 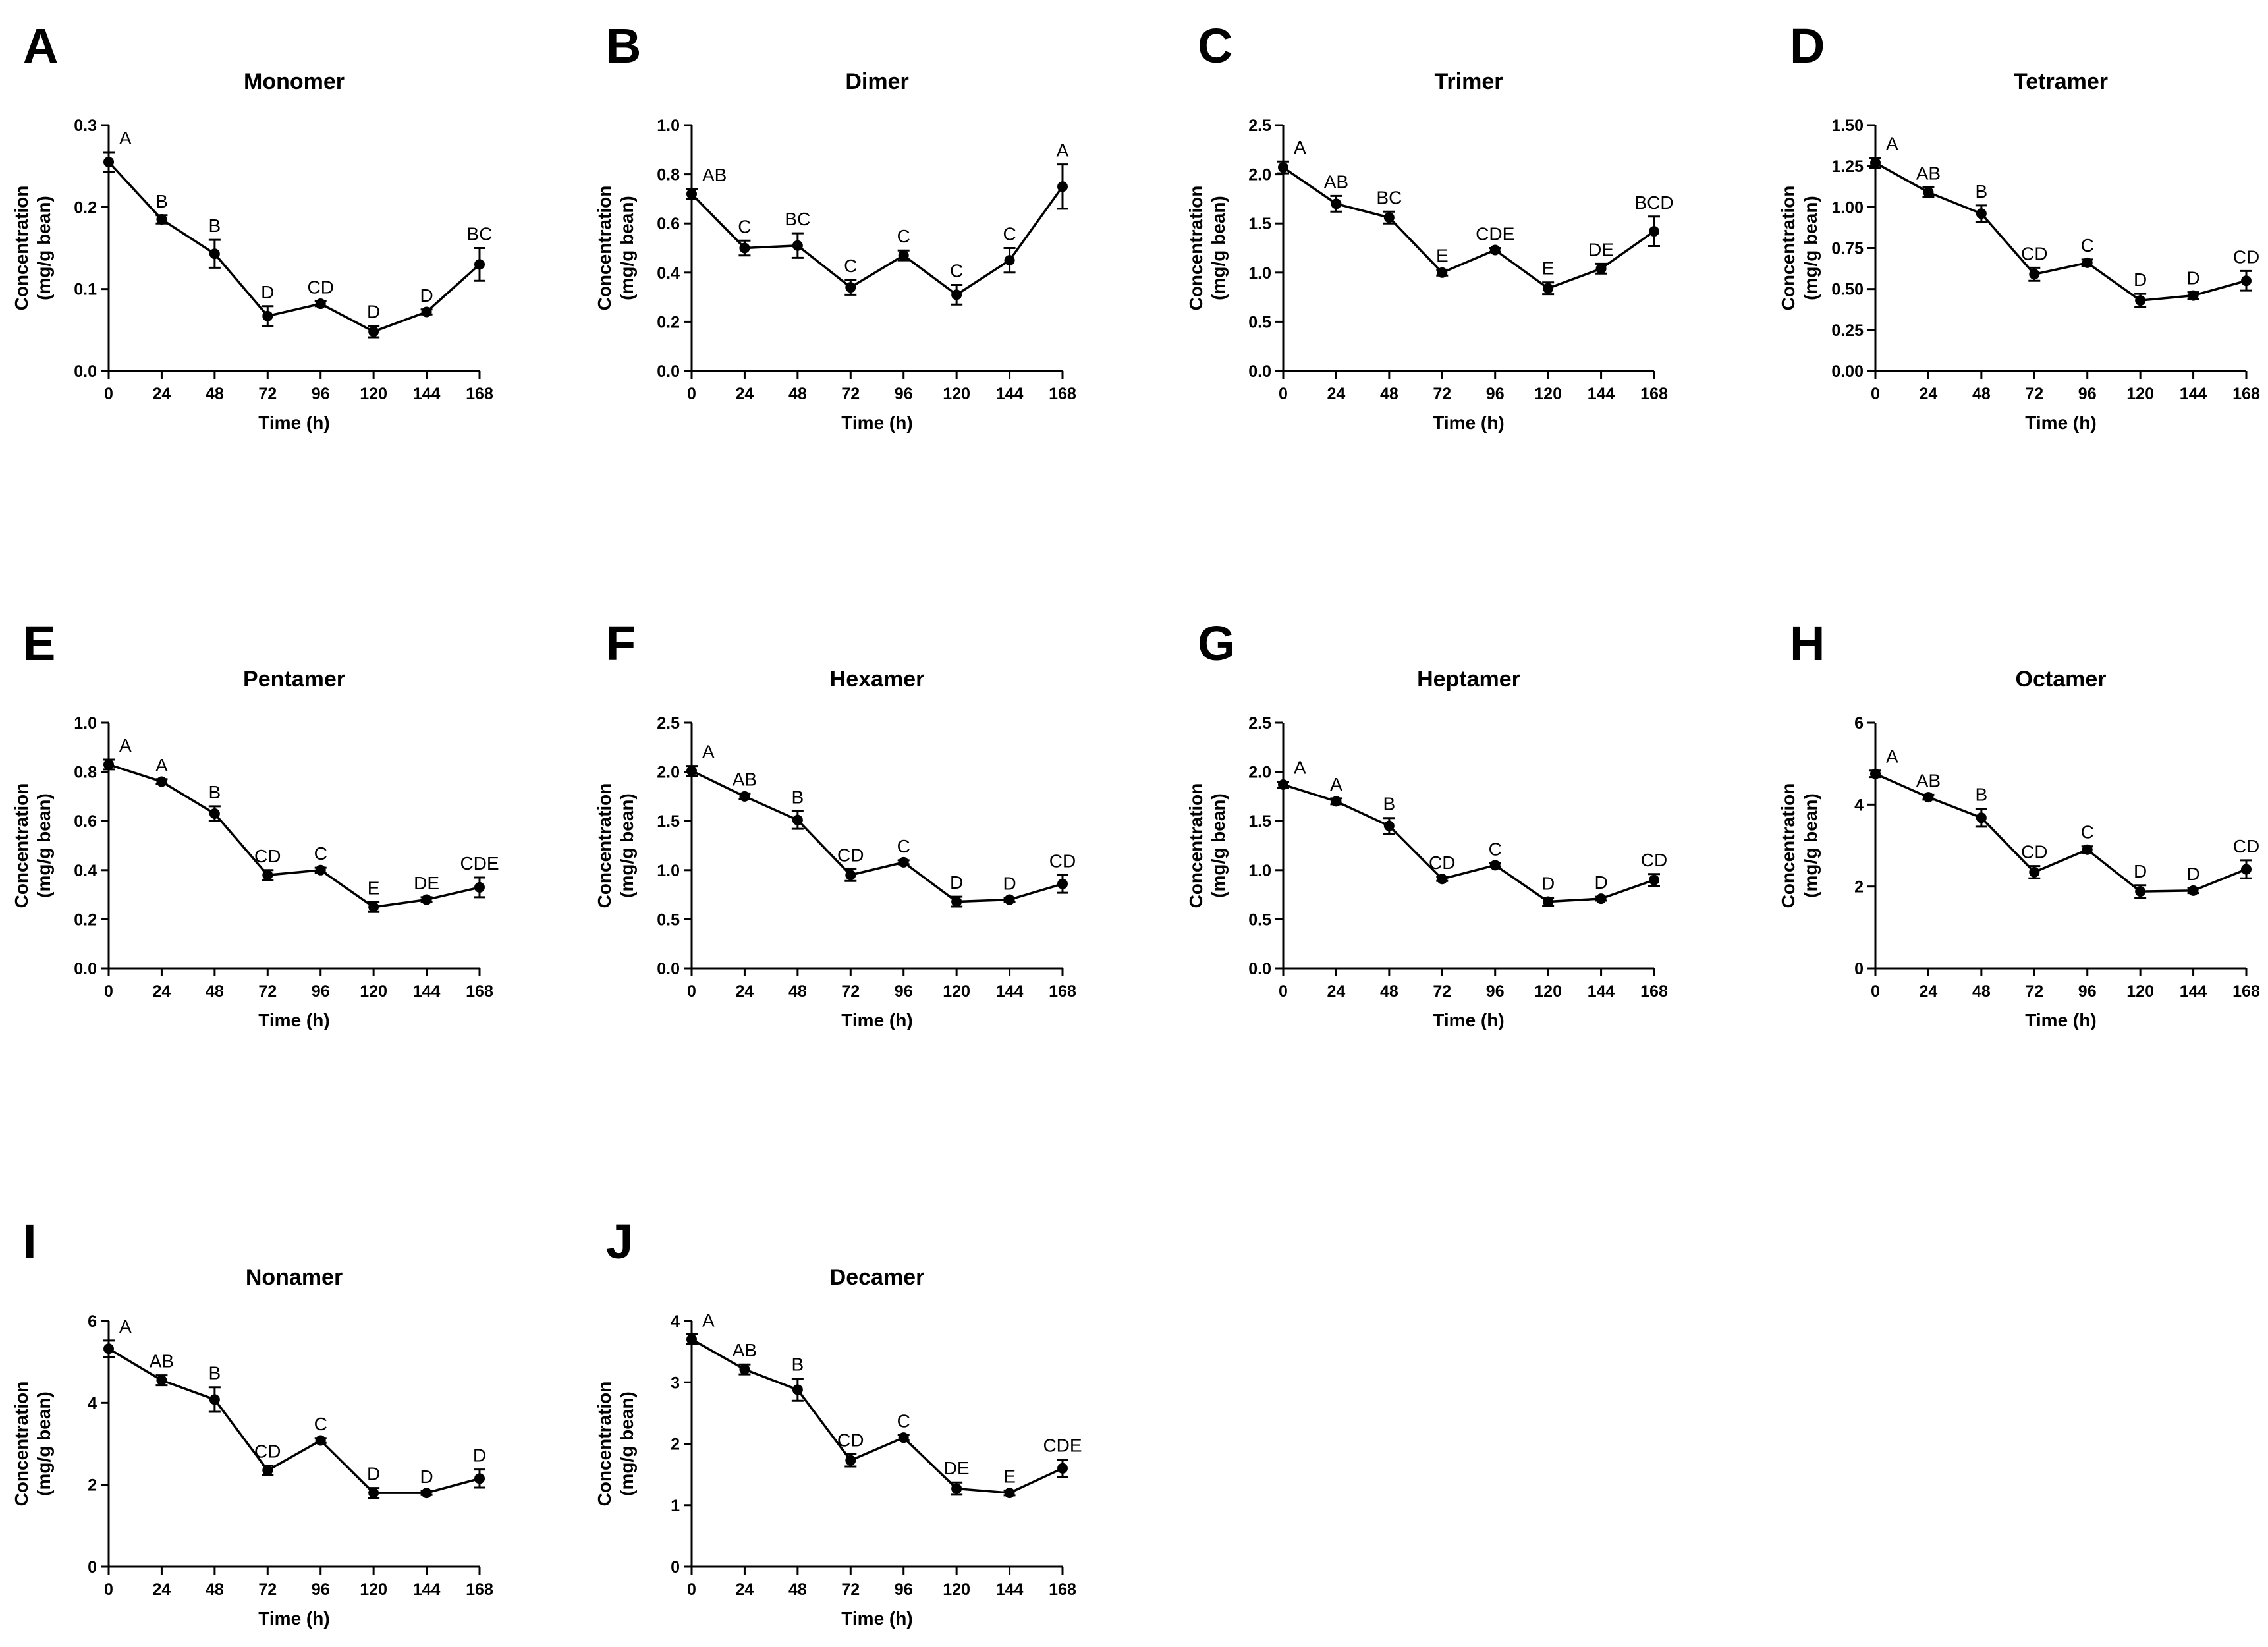 What do you see at coordinates (1807, 644) in the screenshot?
I see `panel-letter: H` at bounding box center [1807, 644].